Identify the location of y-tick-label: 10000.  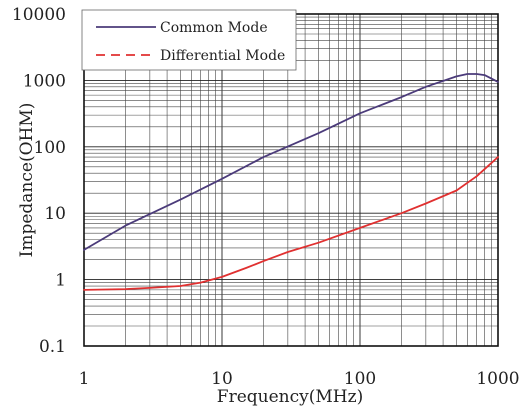
(39, 15).